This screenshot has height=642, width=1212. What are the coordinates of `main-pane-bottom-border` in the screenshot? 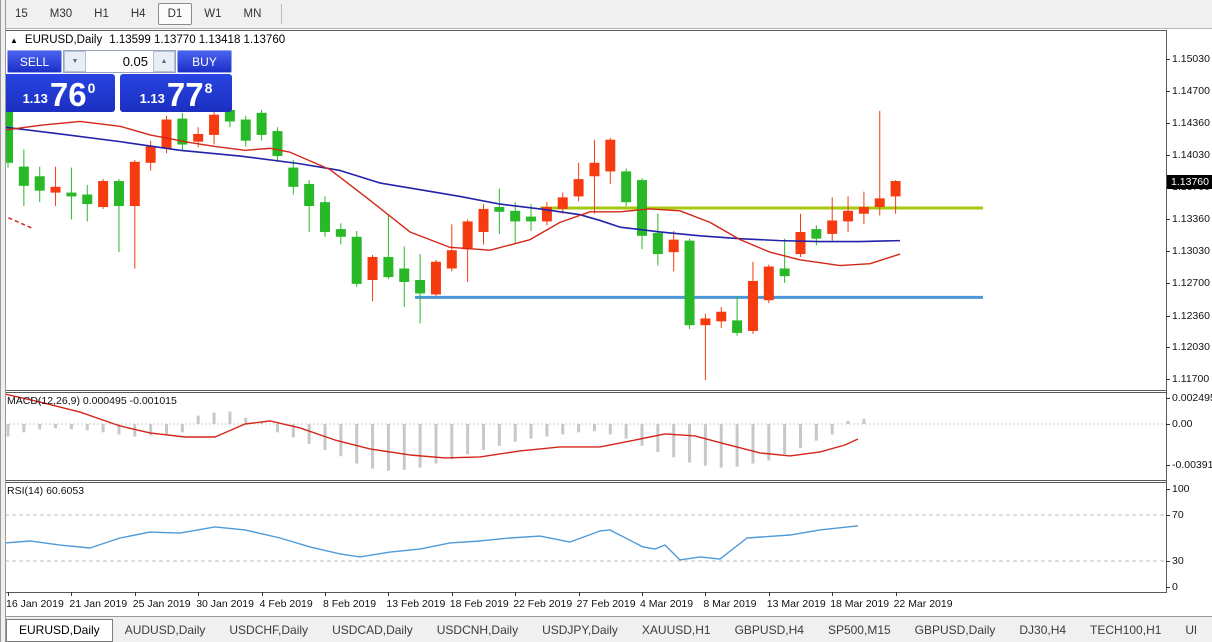 It's located at (585, 390).